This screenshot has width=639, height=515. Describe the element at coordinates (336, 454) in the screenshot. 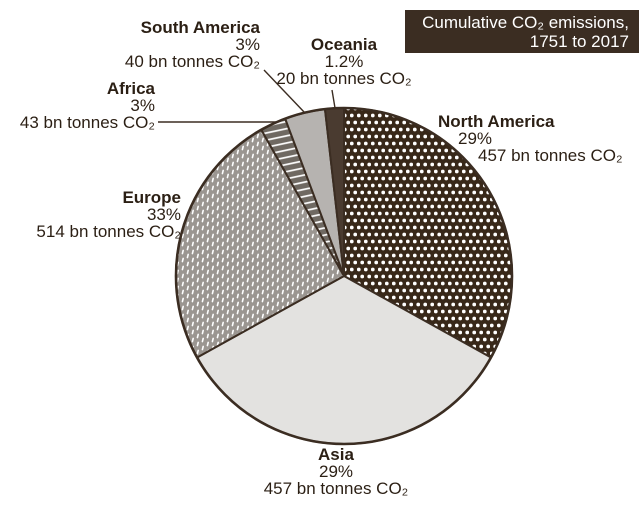

I see `label-asia-name: Asia` at that location.